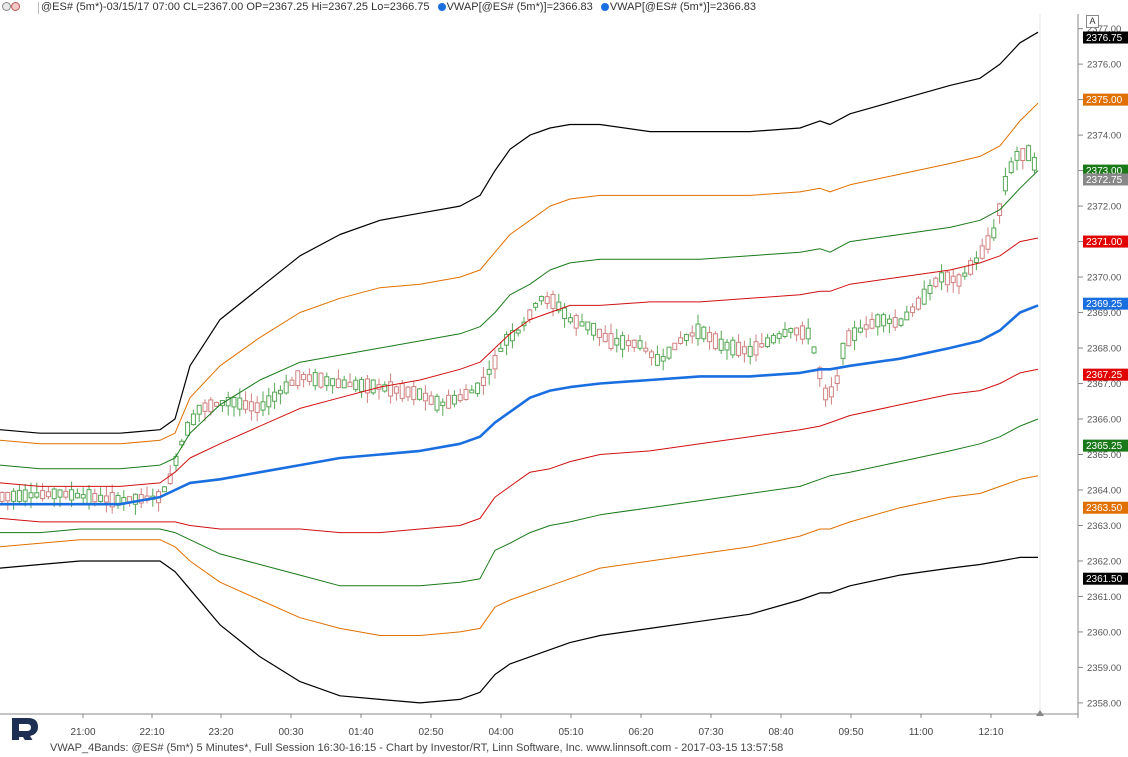 The height and width of the screenshot is (757, 1128). I want to click on price-tag: 2361.50, so click(1105, 578).